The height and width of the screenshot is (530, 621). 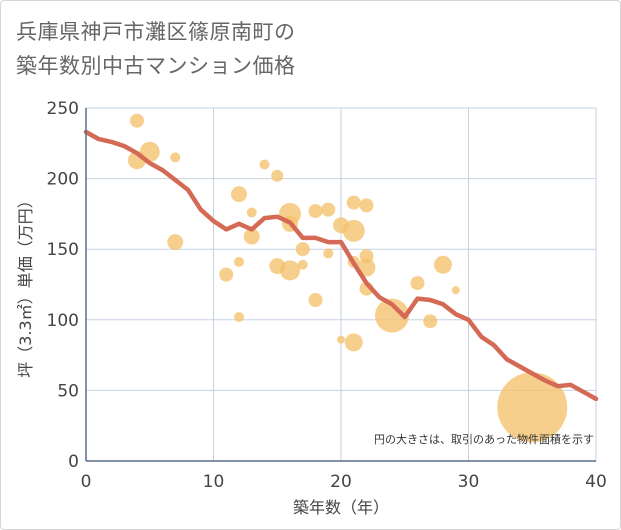 What do you see at coordinates (156, 49) in the screenshot?
I see `chart-title: 兵庫県神戸市灘区篠原南町の 築年数別中古マンション価格` at bounding box center [156, 49].